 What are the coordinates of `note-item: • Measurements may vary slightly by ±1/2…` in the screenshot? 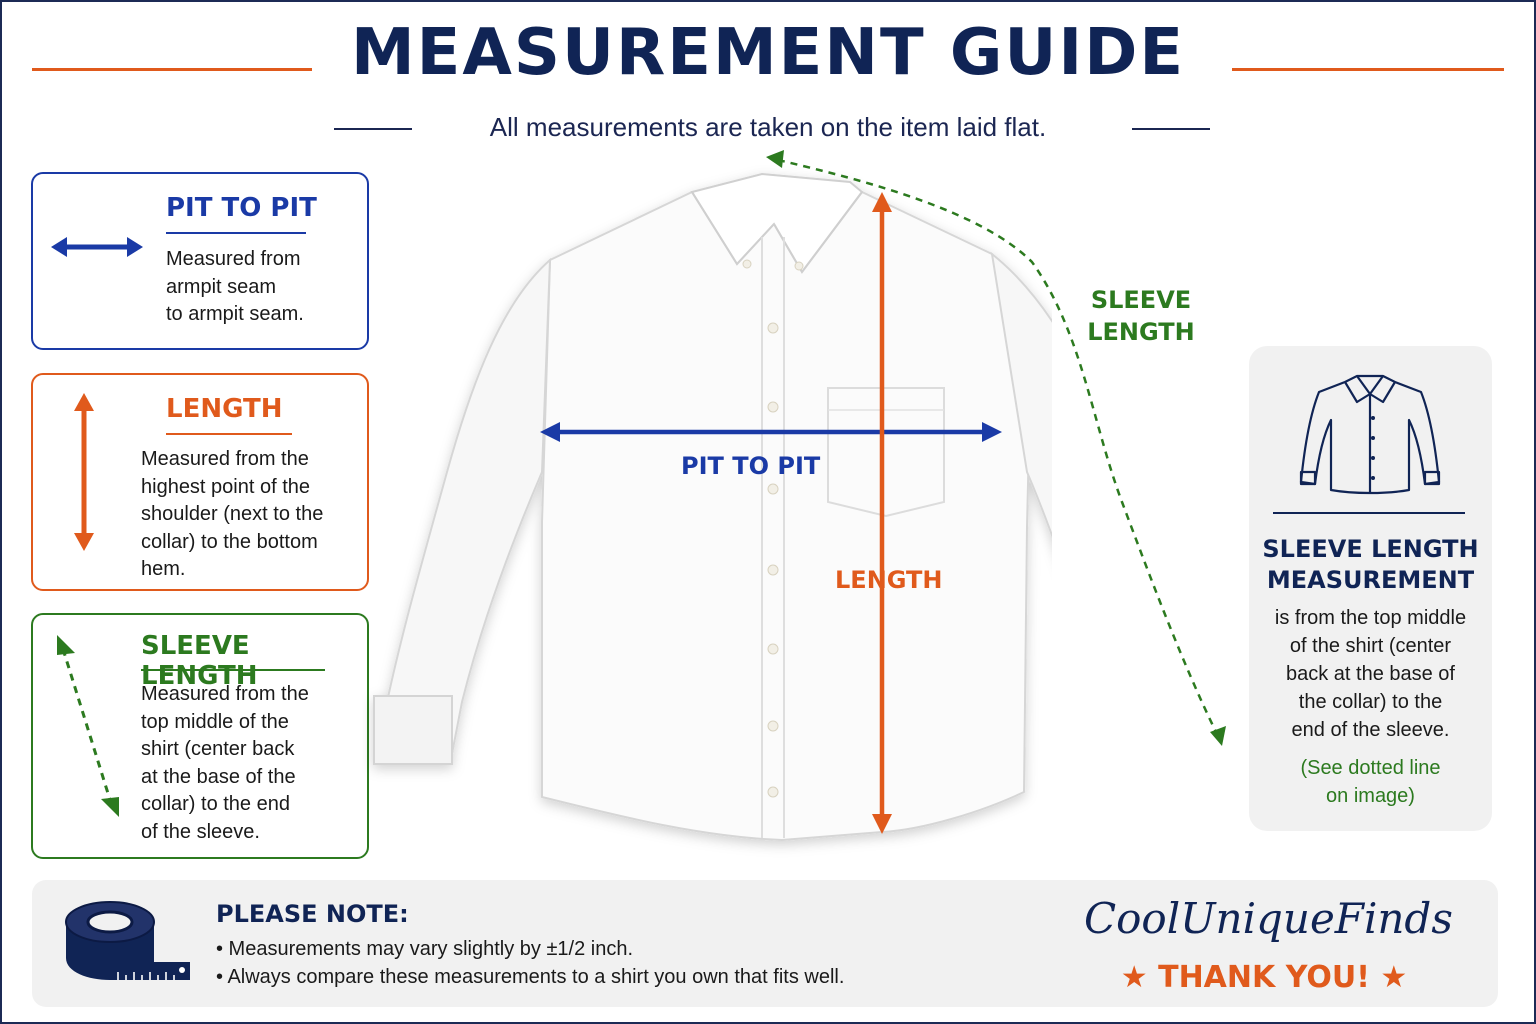 It's located at (425, 949).